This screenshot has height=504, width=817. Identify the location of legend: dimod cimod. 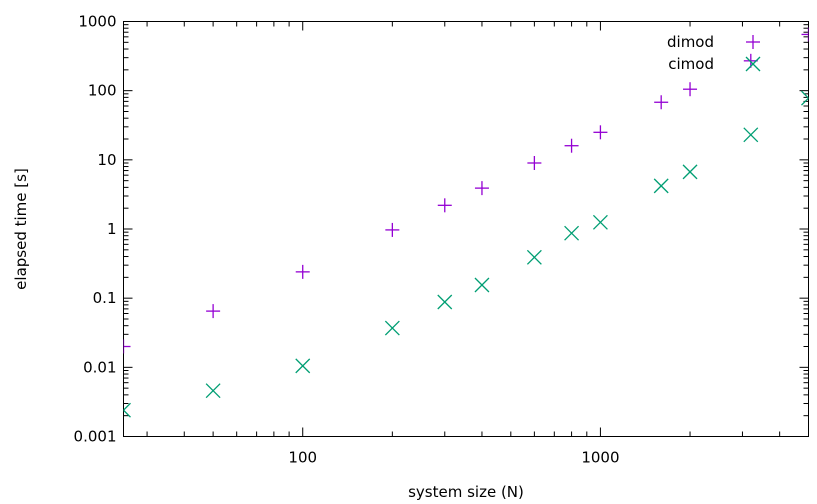
(714, 53).